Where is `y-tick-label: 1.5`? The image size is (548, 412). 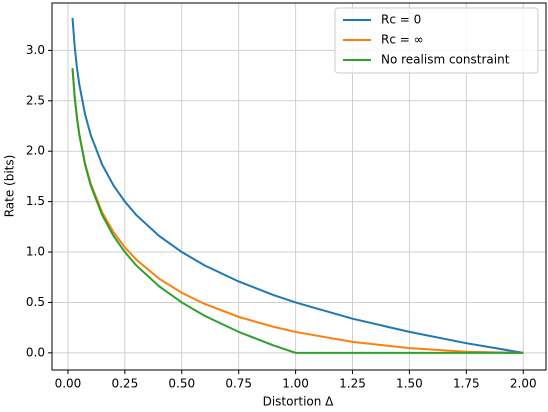
y-tick-label: 1.5 is located at coordinates (35, 201).